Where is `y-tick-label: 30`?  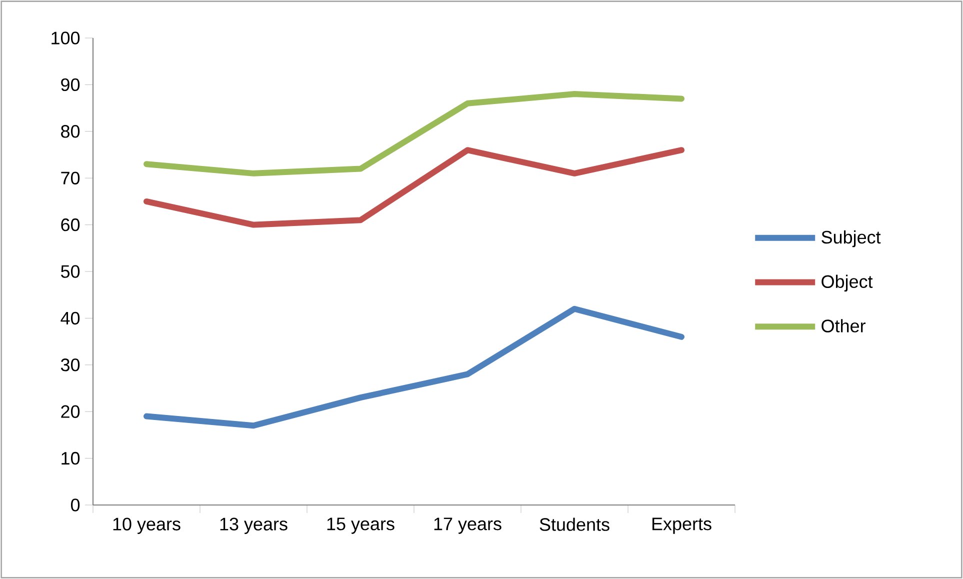
y-tick-label: 30 is located at coordinates (70, 365).